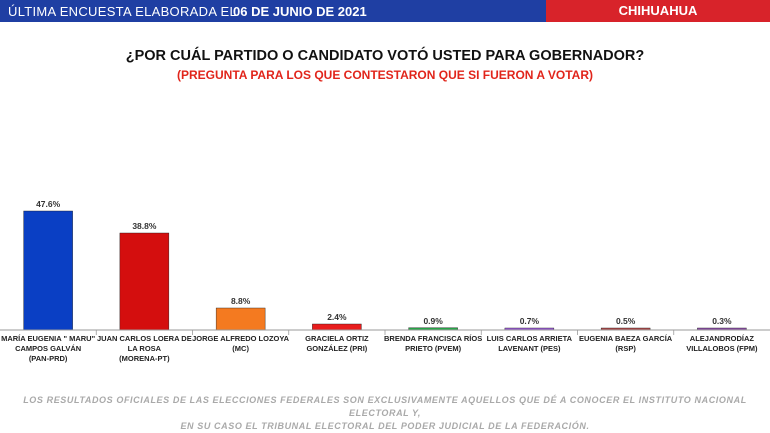 Image resolution: width=770 pixels, height=433 pixels. Describe the element at coordinates (722, 321) in the screenshot. I see `data-label-8: 0.3%` at that location.